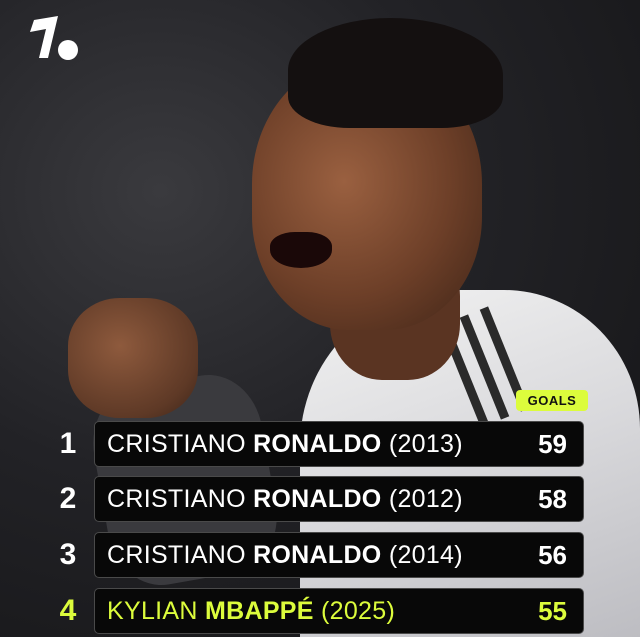  What do you see at coordinates (68, 554) in the screenshot?
I see `rank-number: 3` at bounding box center [68, 554].